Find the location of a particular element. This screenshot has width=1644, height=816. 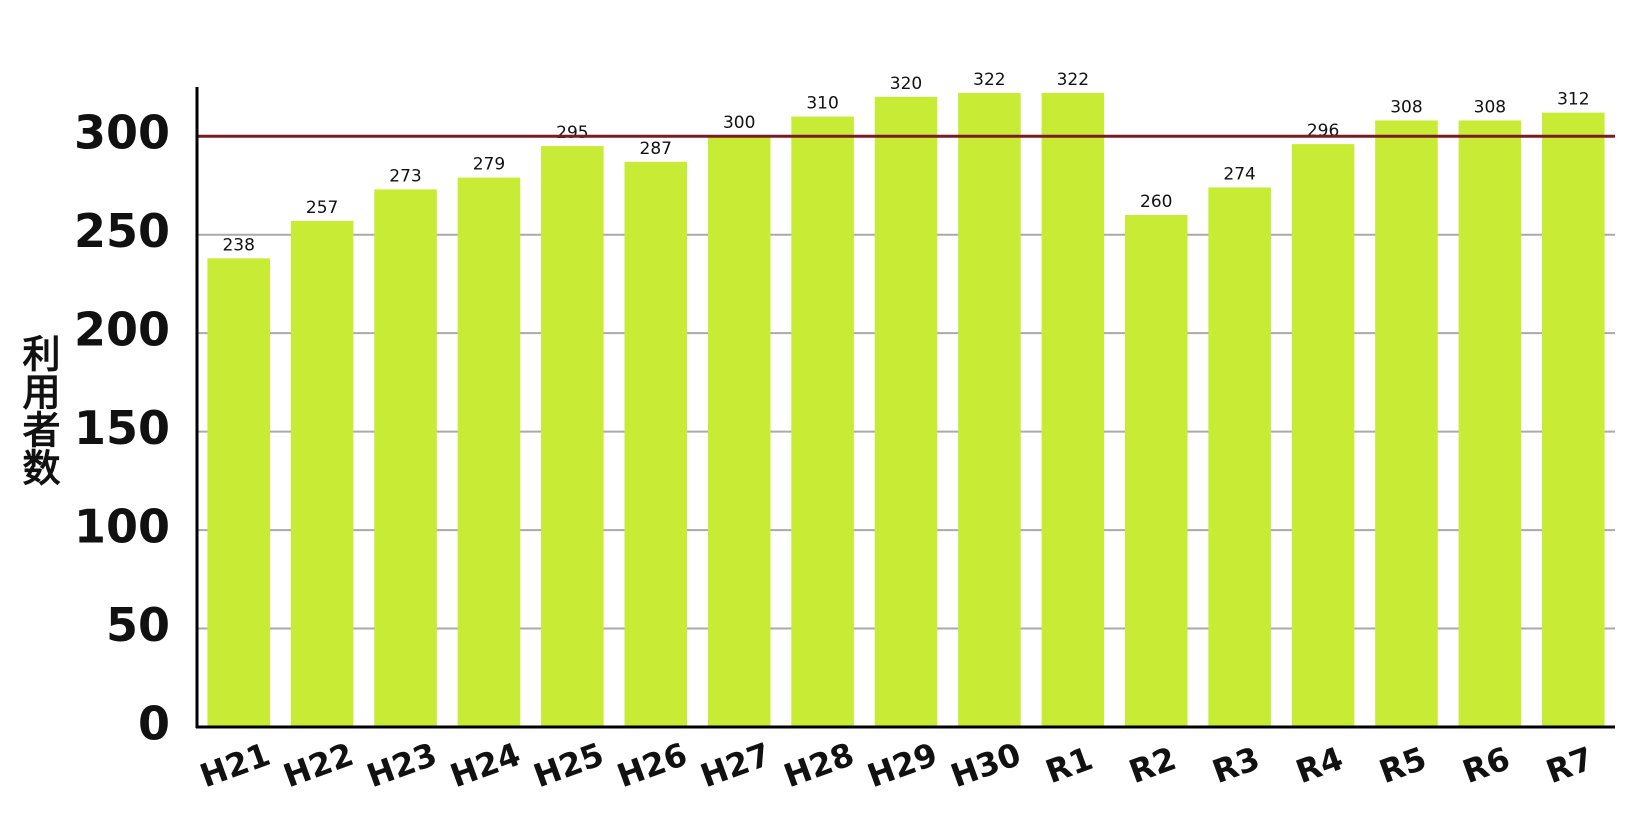

x-tick-label: H28 is located at coordinates (819, 765).